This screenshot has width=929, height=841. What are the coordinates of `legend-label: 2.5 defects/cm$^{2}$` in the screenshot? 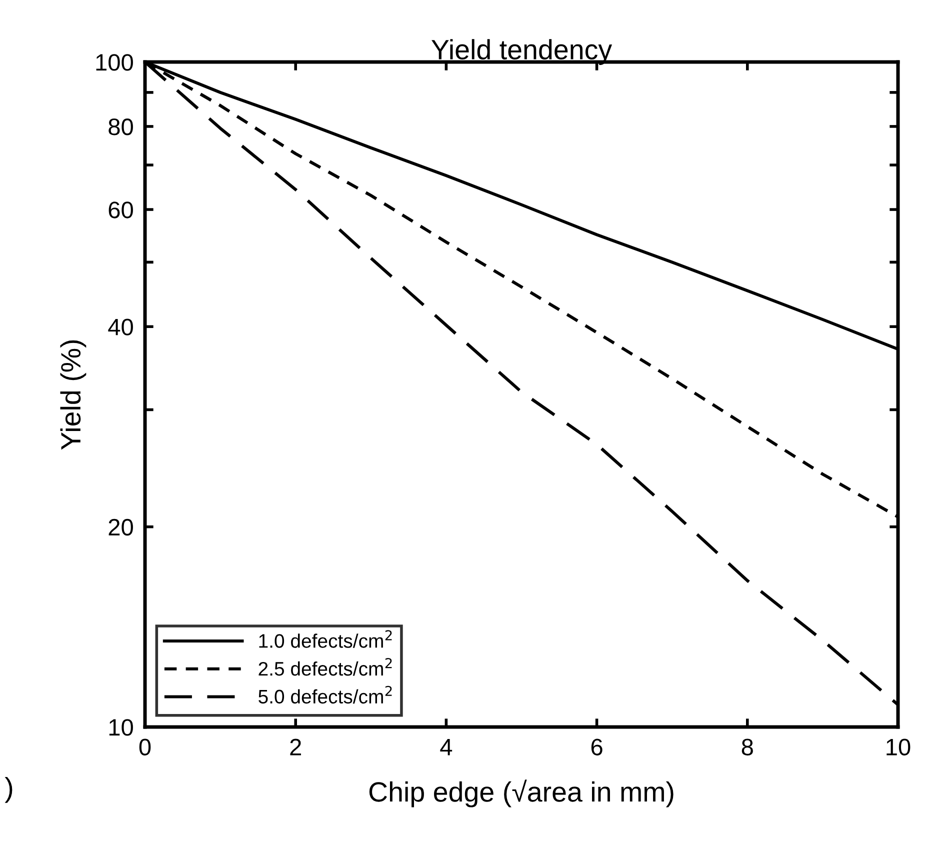 It's located at (325, 667).